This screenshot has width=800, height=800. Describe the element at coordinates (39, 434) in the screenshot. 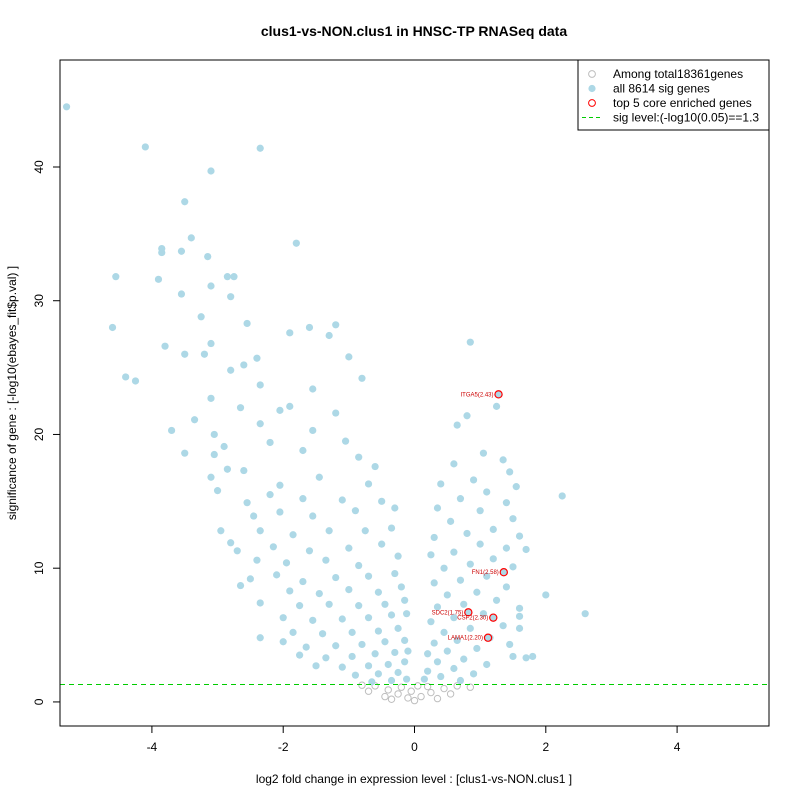

I see `y-tick-label: 20` at that location.